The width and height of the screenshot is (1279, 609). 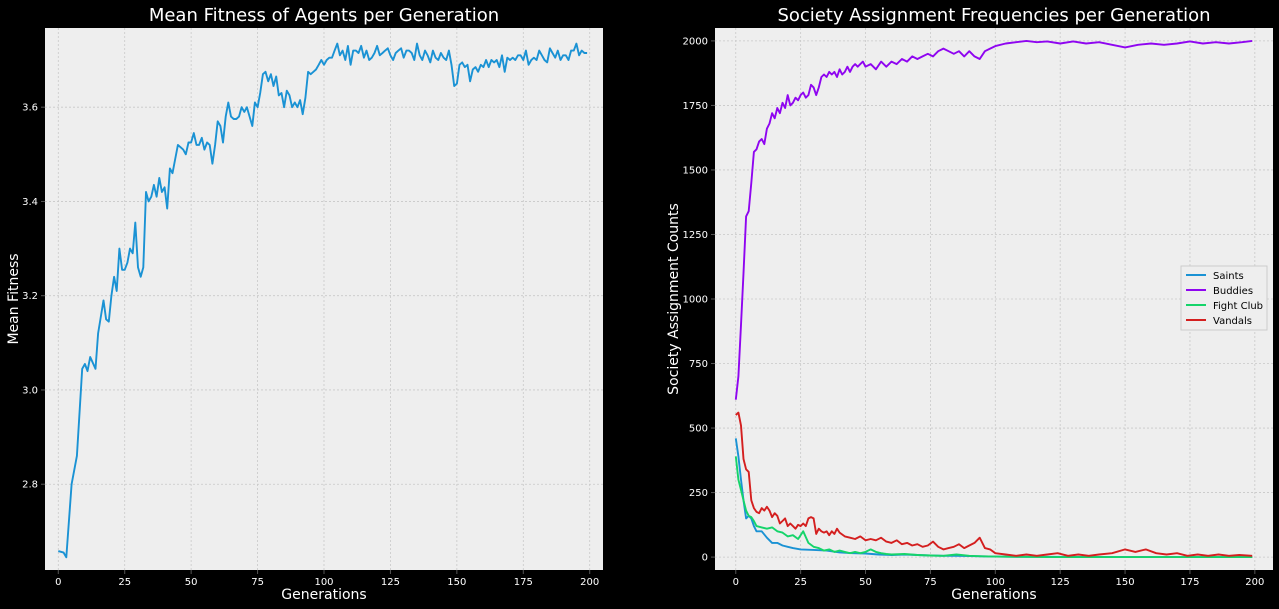 What do you see at coordinates (1238, 306) in the screenshot?
I see `legend-label-fight-club: Fight Club` at bounding box center [1238, 306].